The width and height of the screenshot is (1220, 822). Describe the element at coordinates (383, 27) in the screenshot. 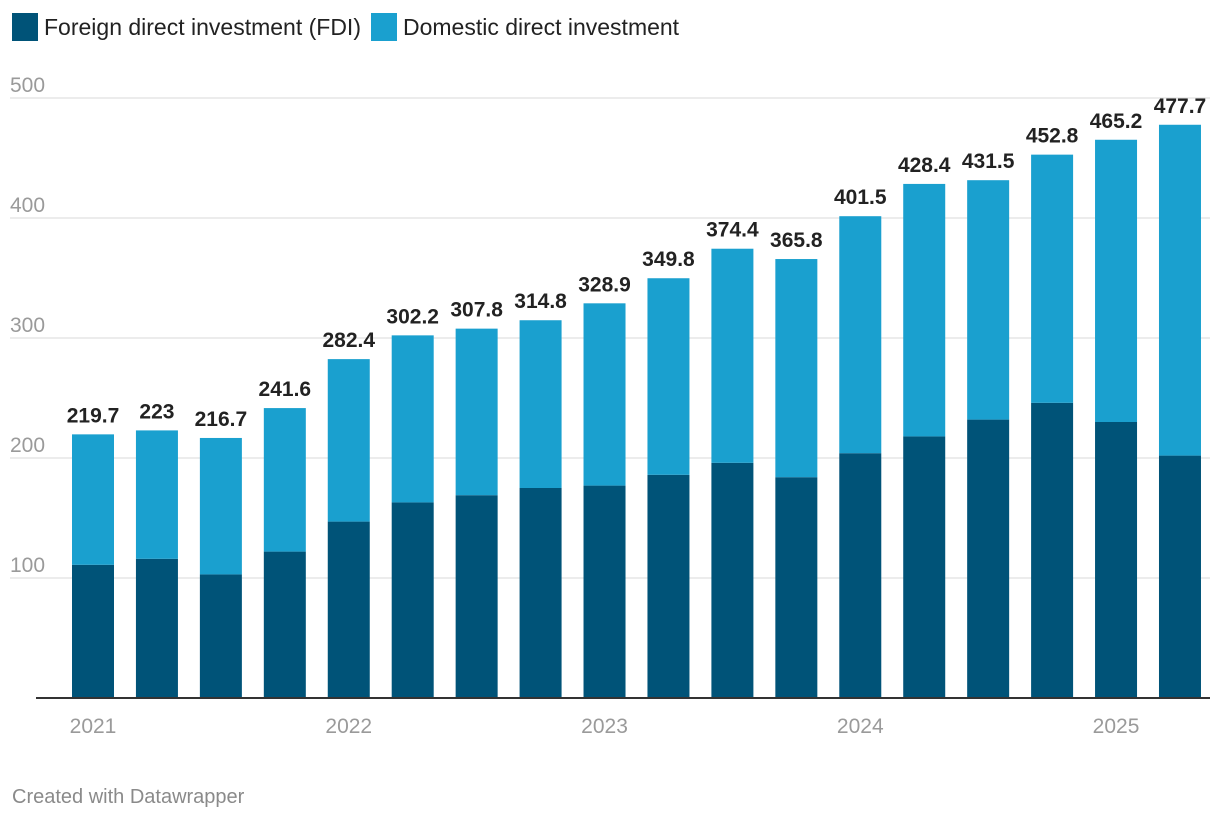

I see `legend-swatch-domestic` at that location.